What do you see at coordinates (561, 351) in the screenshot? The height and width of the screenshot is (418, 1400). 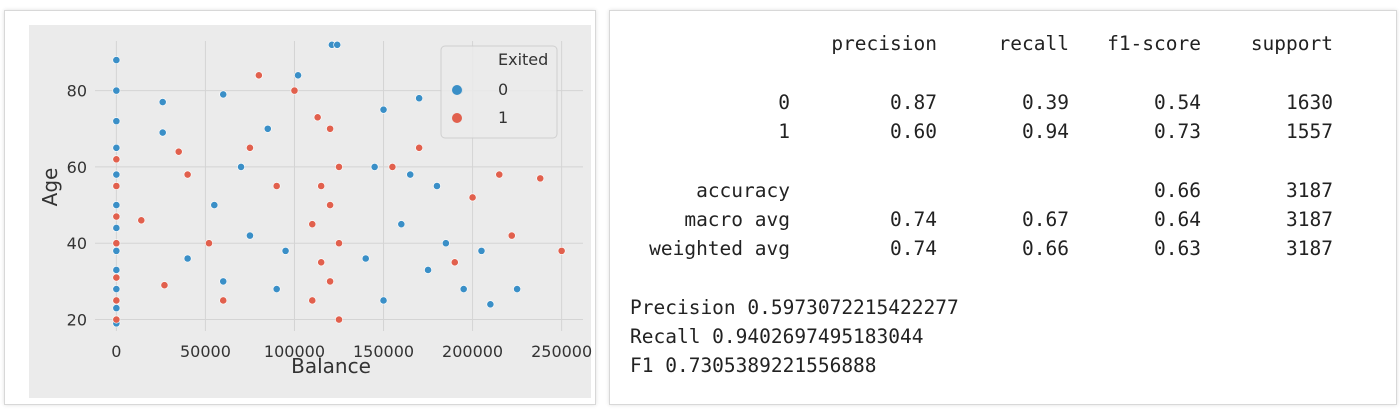 I see `x-tick-label: 250000` at bounding box center [561, 351].